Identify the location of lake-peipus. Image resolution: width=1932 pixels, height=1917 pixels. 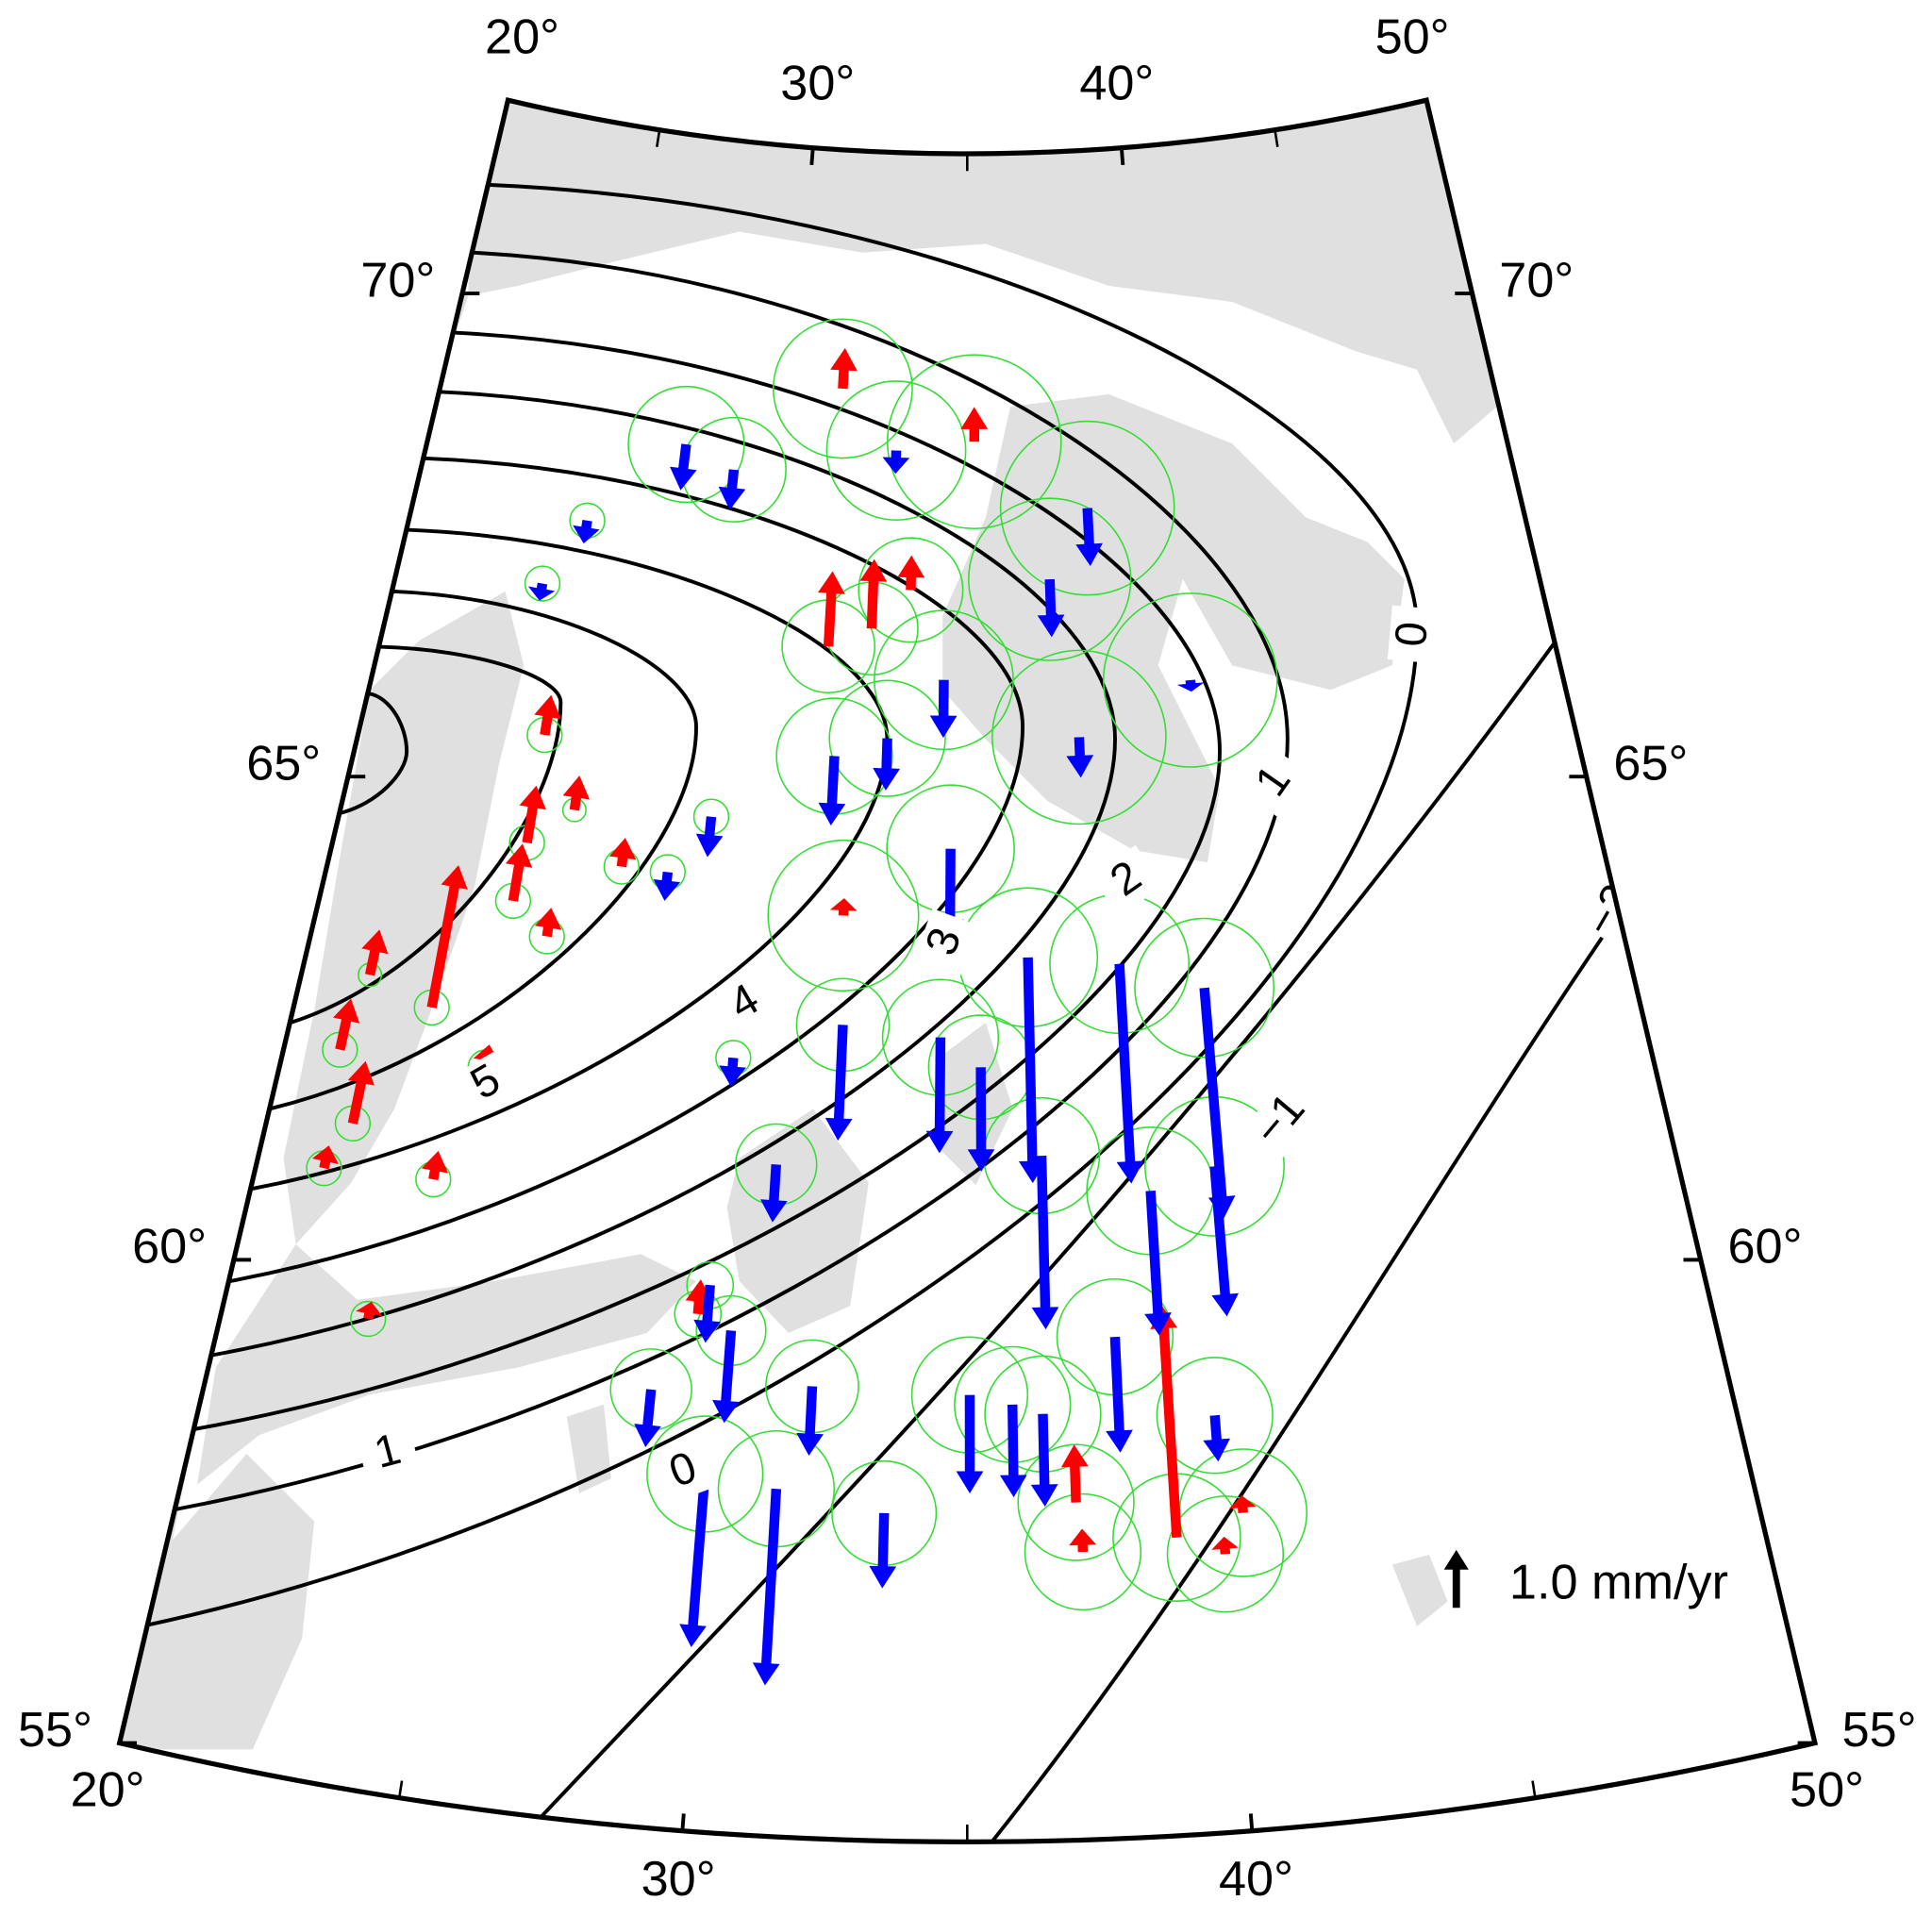
(588, 1448).